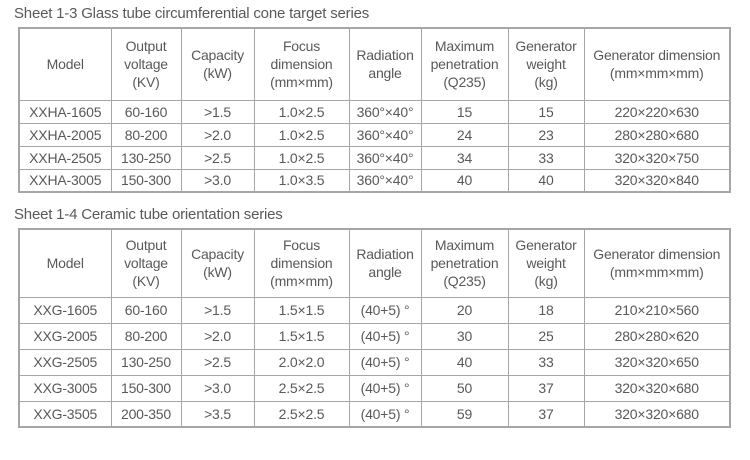 The width and height of the screenshot is (750, 460). Describe the element at coordinates (217, 414) in the screenshot. I see `table-cell: >3.5` at that location.